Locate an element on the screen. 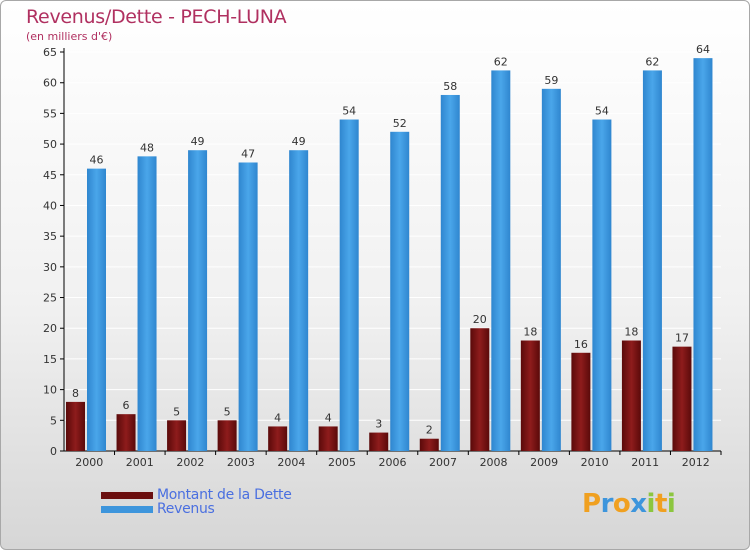 The image size is (750, 550). x-tick-label: 2006 is located at coordinates (393, 462).